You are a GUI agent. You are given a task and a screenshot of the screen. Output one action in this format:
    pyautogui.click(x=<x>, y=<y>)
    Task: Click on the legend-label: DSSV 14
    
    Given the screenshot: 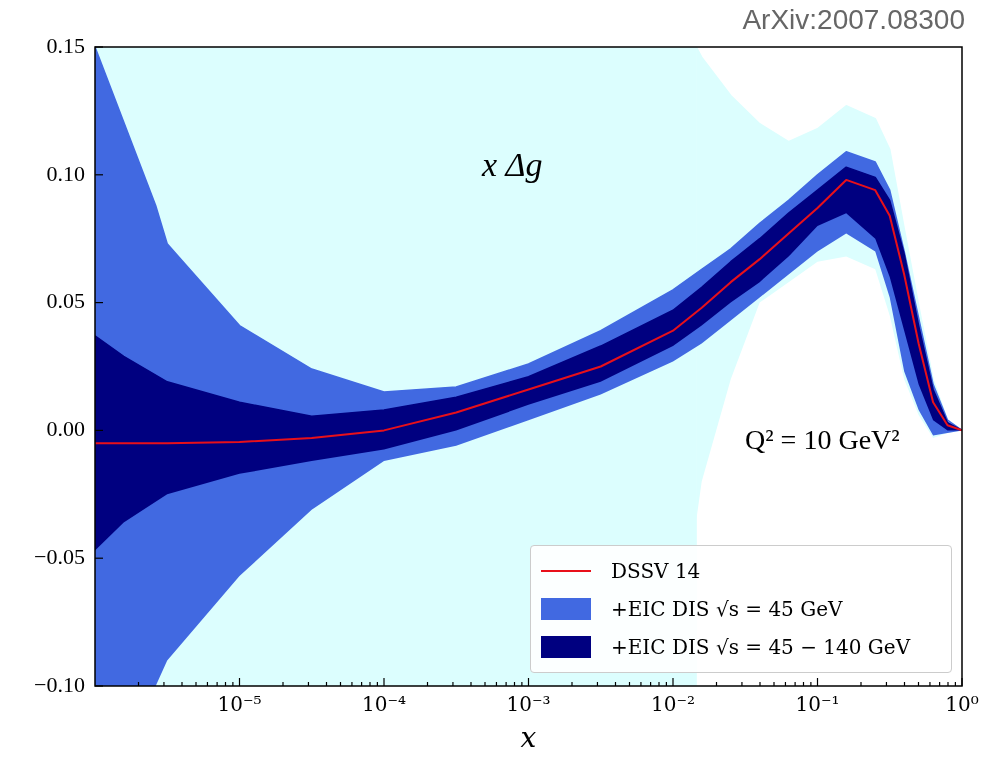 What is the action you would take?
    pyautogui.click(x=656, y=571)
    